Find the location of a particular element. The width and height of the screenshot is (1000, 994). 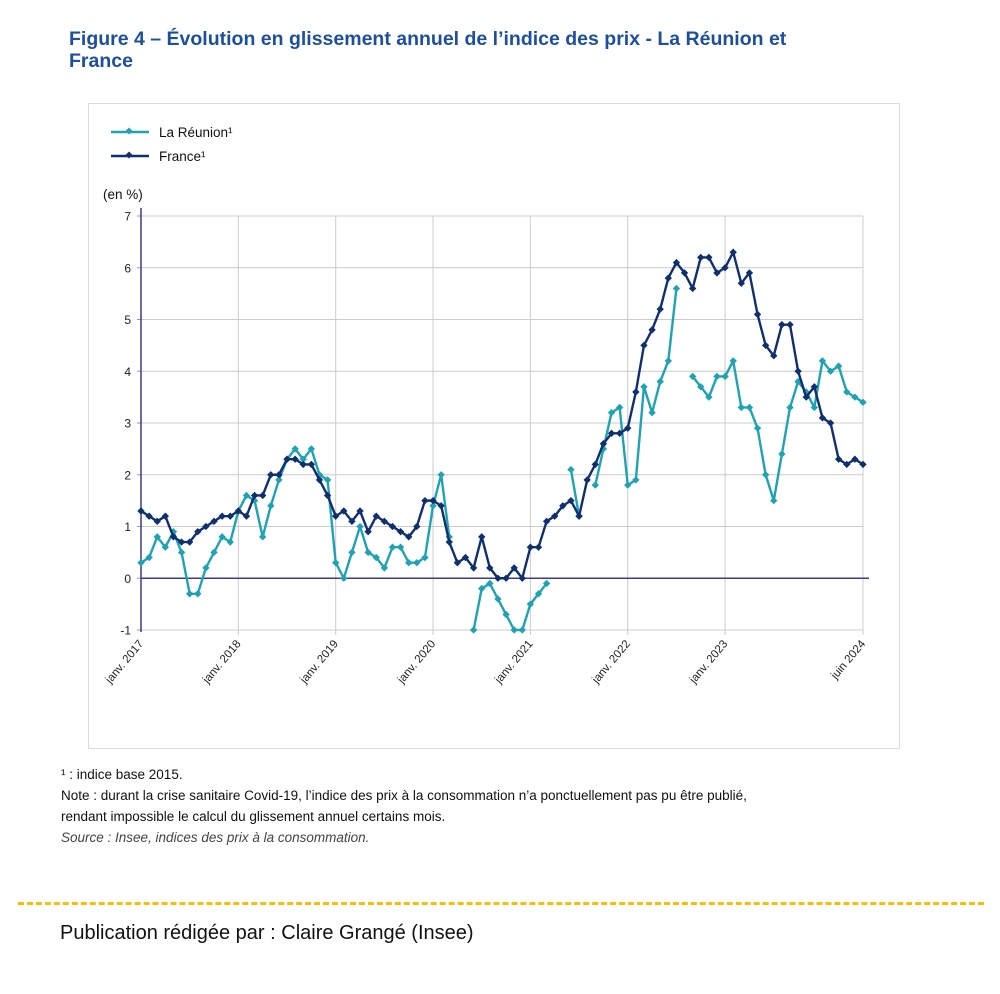

y-tick-label: 7 is located at coordinates (127, 217).